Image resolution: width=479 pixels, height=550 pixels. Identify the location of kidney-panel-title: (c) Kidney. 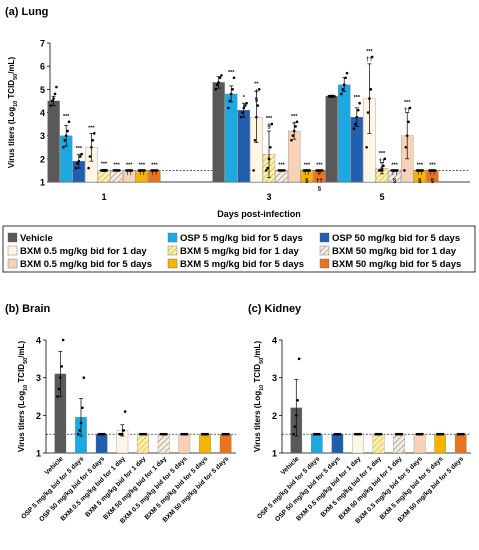
(275, 309).